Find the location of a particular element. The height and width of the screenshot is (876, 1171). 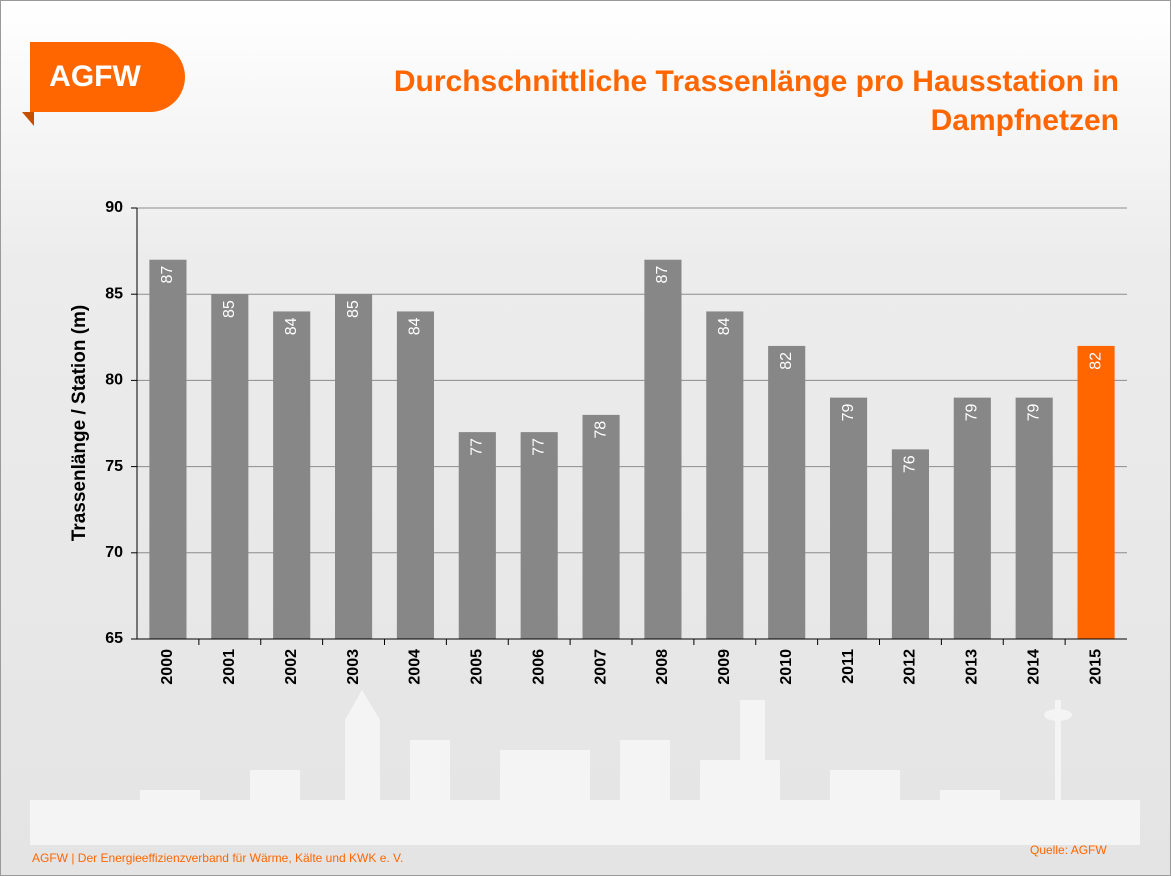

data-label: 76 is located at coordinates (910, 464).